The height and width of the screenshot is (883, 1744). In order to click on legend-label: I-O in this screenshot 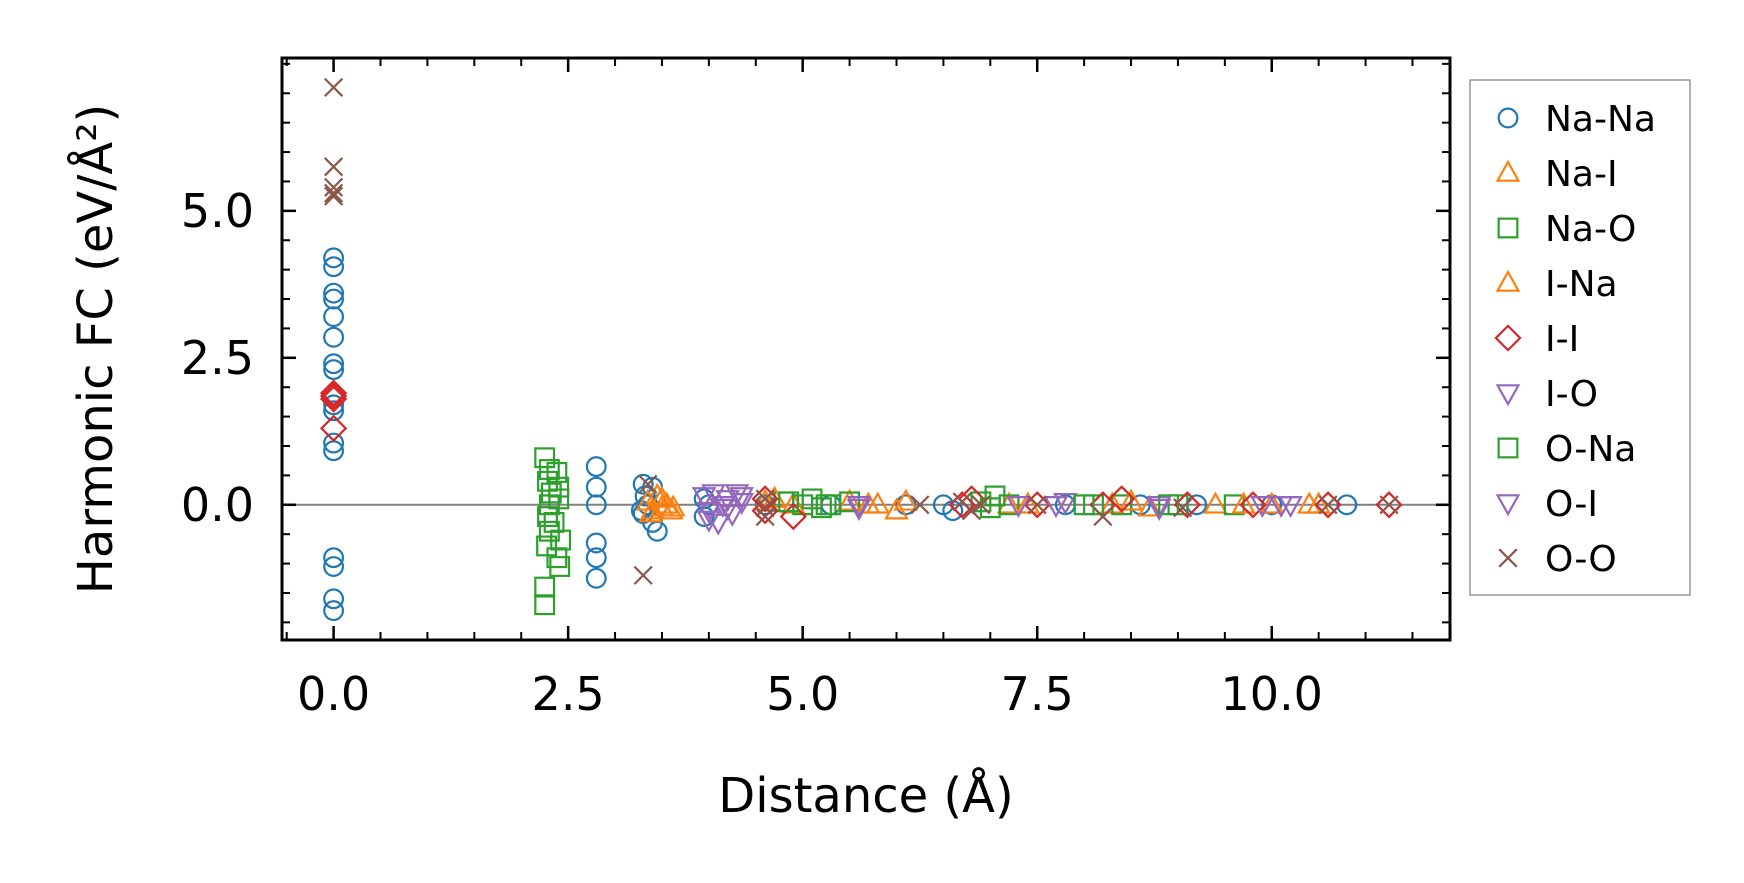, I will do `click(1571, 394)`.